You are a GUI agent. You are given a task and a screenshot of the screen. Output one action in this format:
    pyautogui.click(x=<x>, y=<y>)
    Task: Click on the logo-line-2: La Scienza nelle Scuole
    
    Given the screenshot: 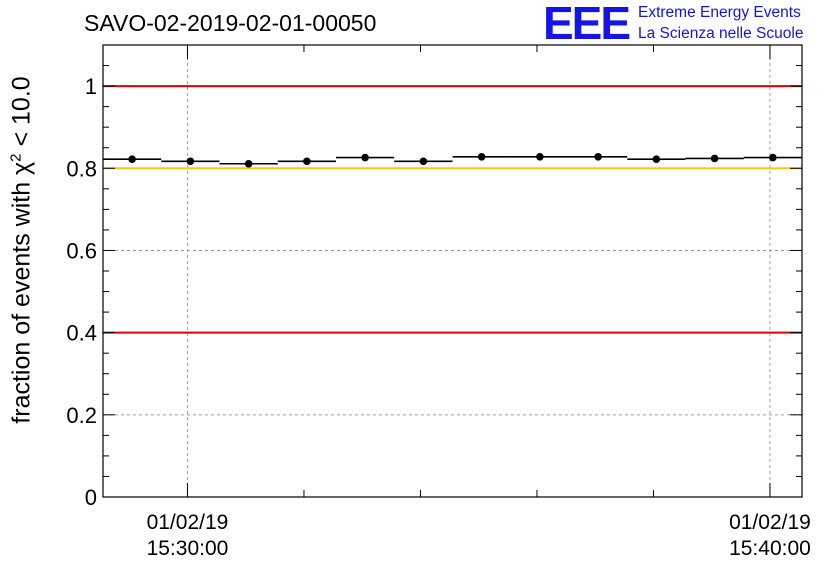 What is the action you would take?
    pyautogui.click(x=721, y=33)
    